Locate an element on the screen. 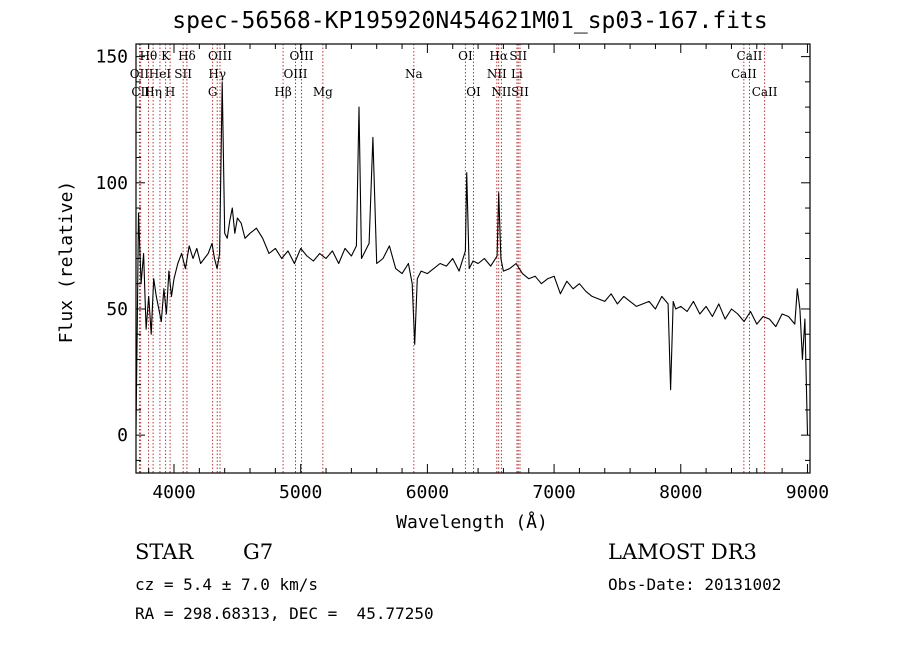  line-label: H is located at coordinates (170, 92).